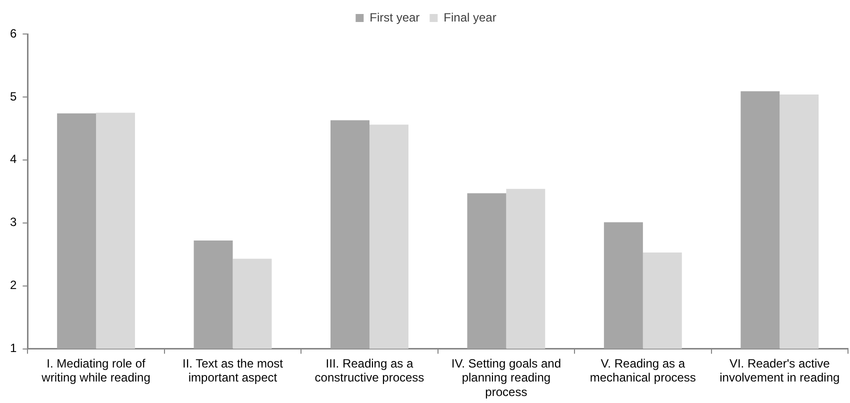 This screenshot has width=850, height=403. I want to click on x-tick-label: IV. Setting goals and planning reading process, so click(506, 378).